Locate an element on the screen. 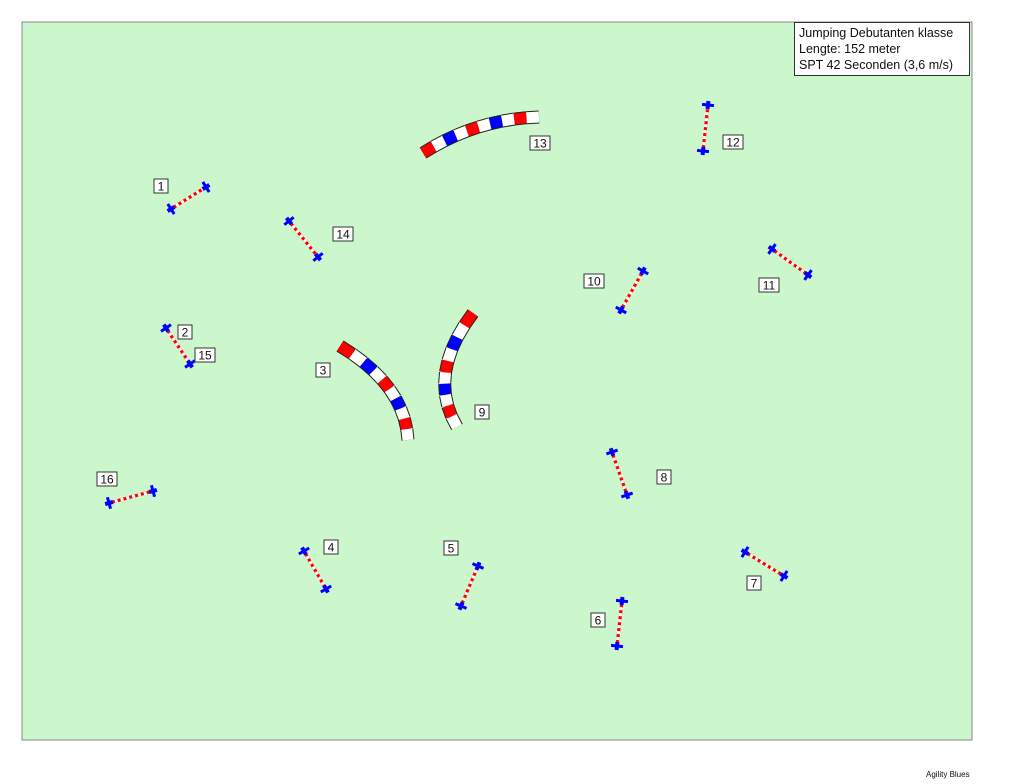 This screenshot has height=784, width=1024. svg-text: 3 is located at coordinates (323, 371).